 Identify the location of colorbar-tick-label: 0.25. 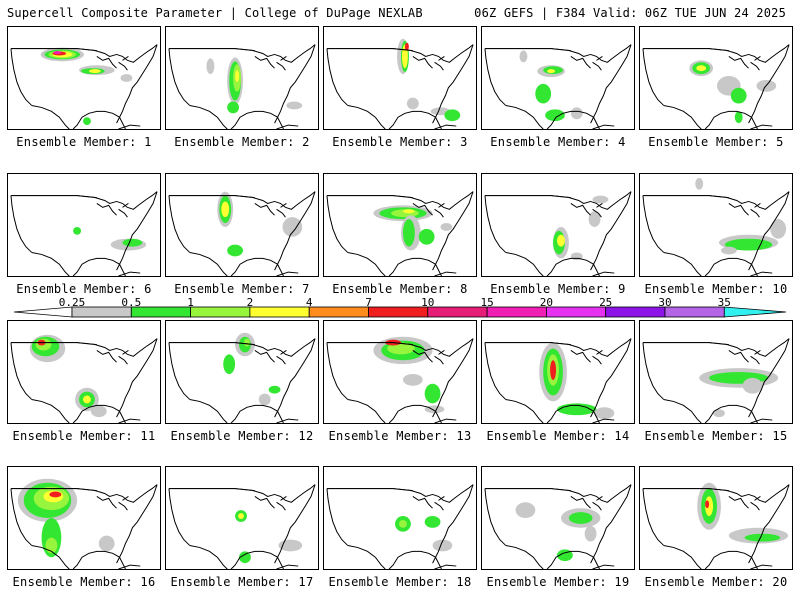
(72, 302).